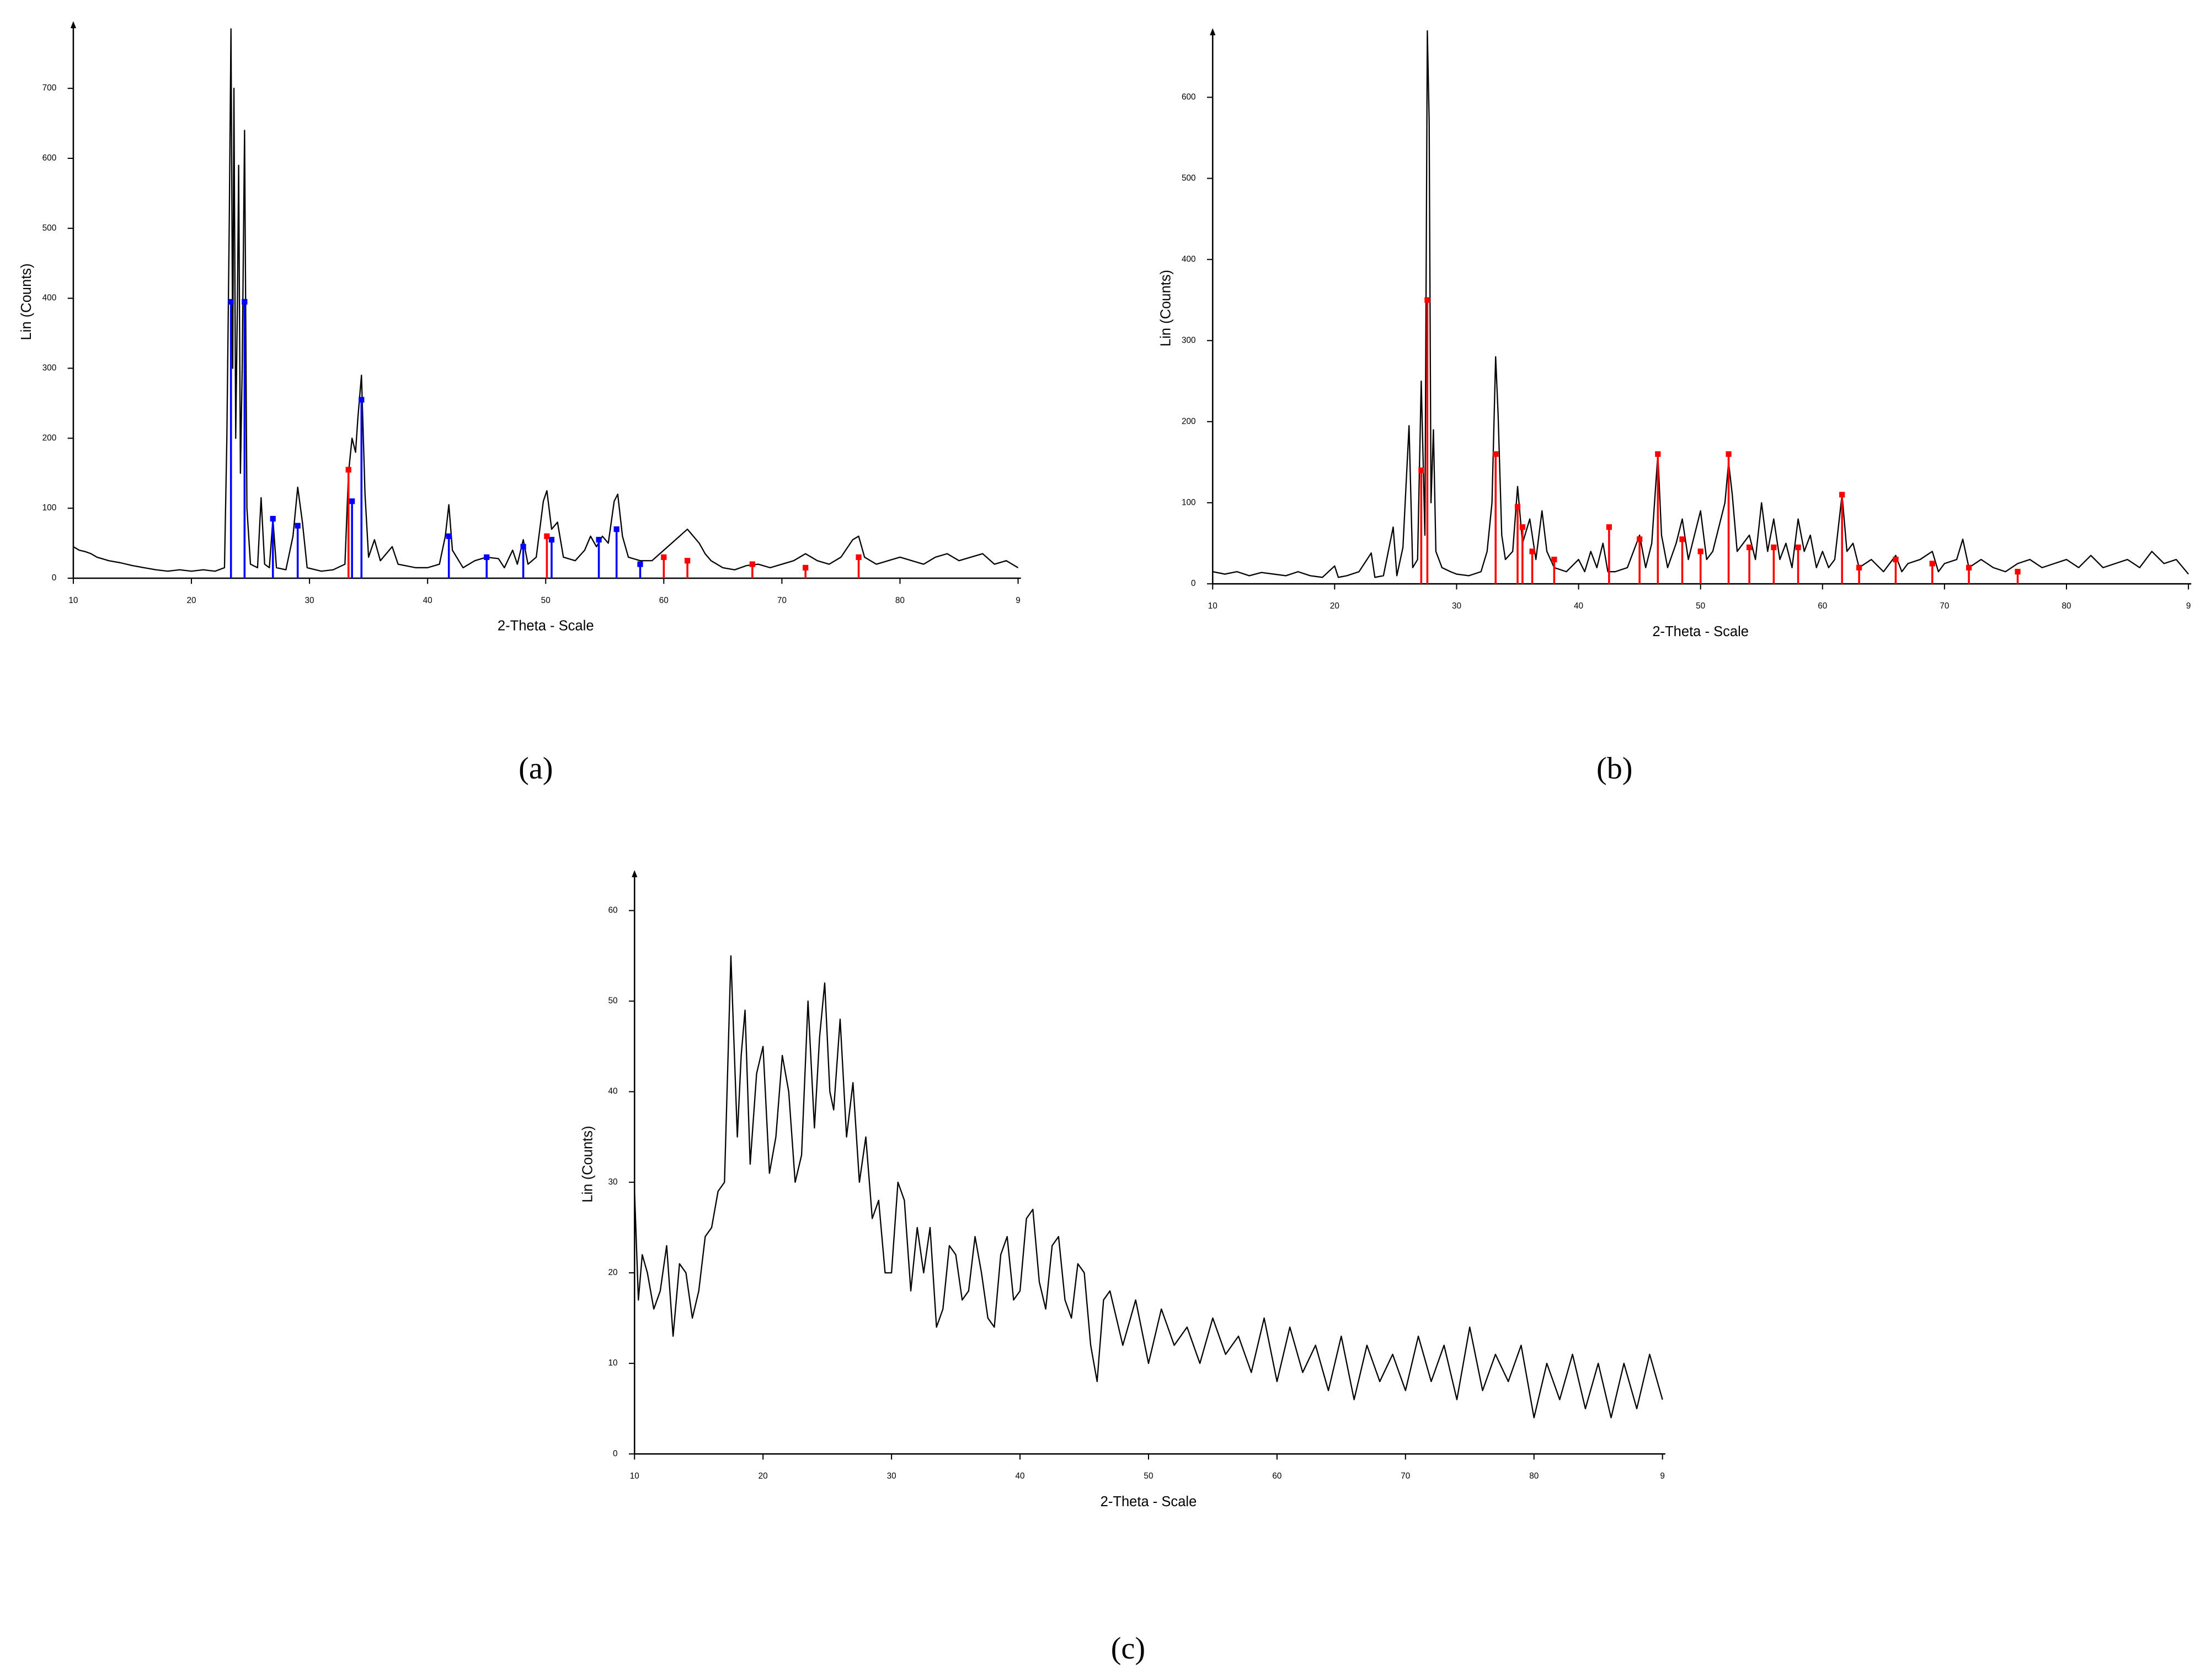  I want to click on y-tick-label: 40, so click(613, 1091).